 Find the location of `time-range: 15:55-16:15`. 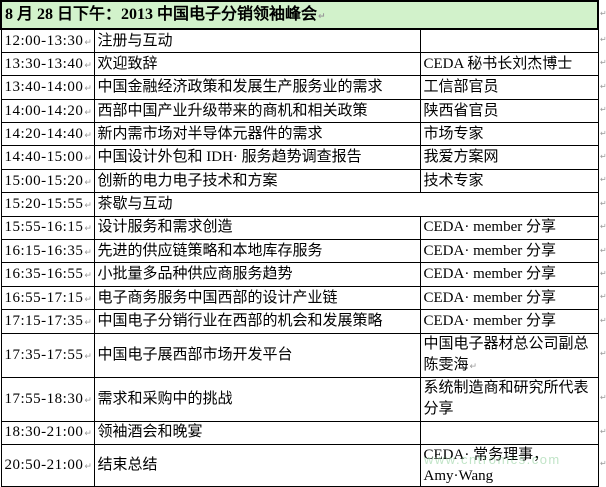

time-range: 15:55-16:15 is located at coordinates (44, 227).